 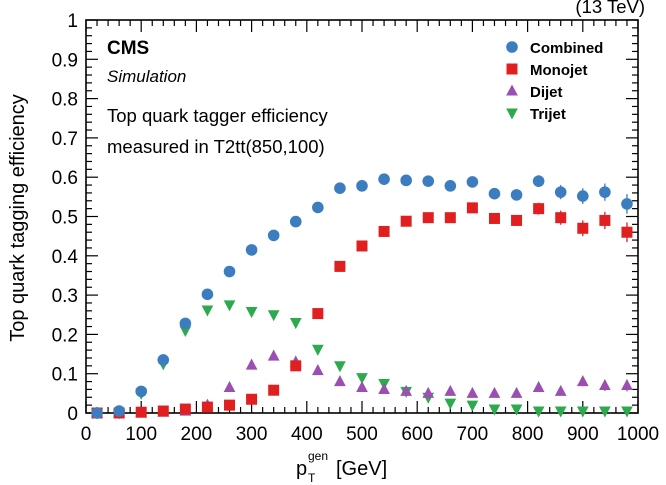 I want to click on annotation-line-1: Top quark tagger efficiency, so click(x=218, y=115).